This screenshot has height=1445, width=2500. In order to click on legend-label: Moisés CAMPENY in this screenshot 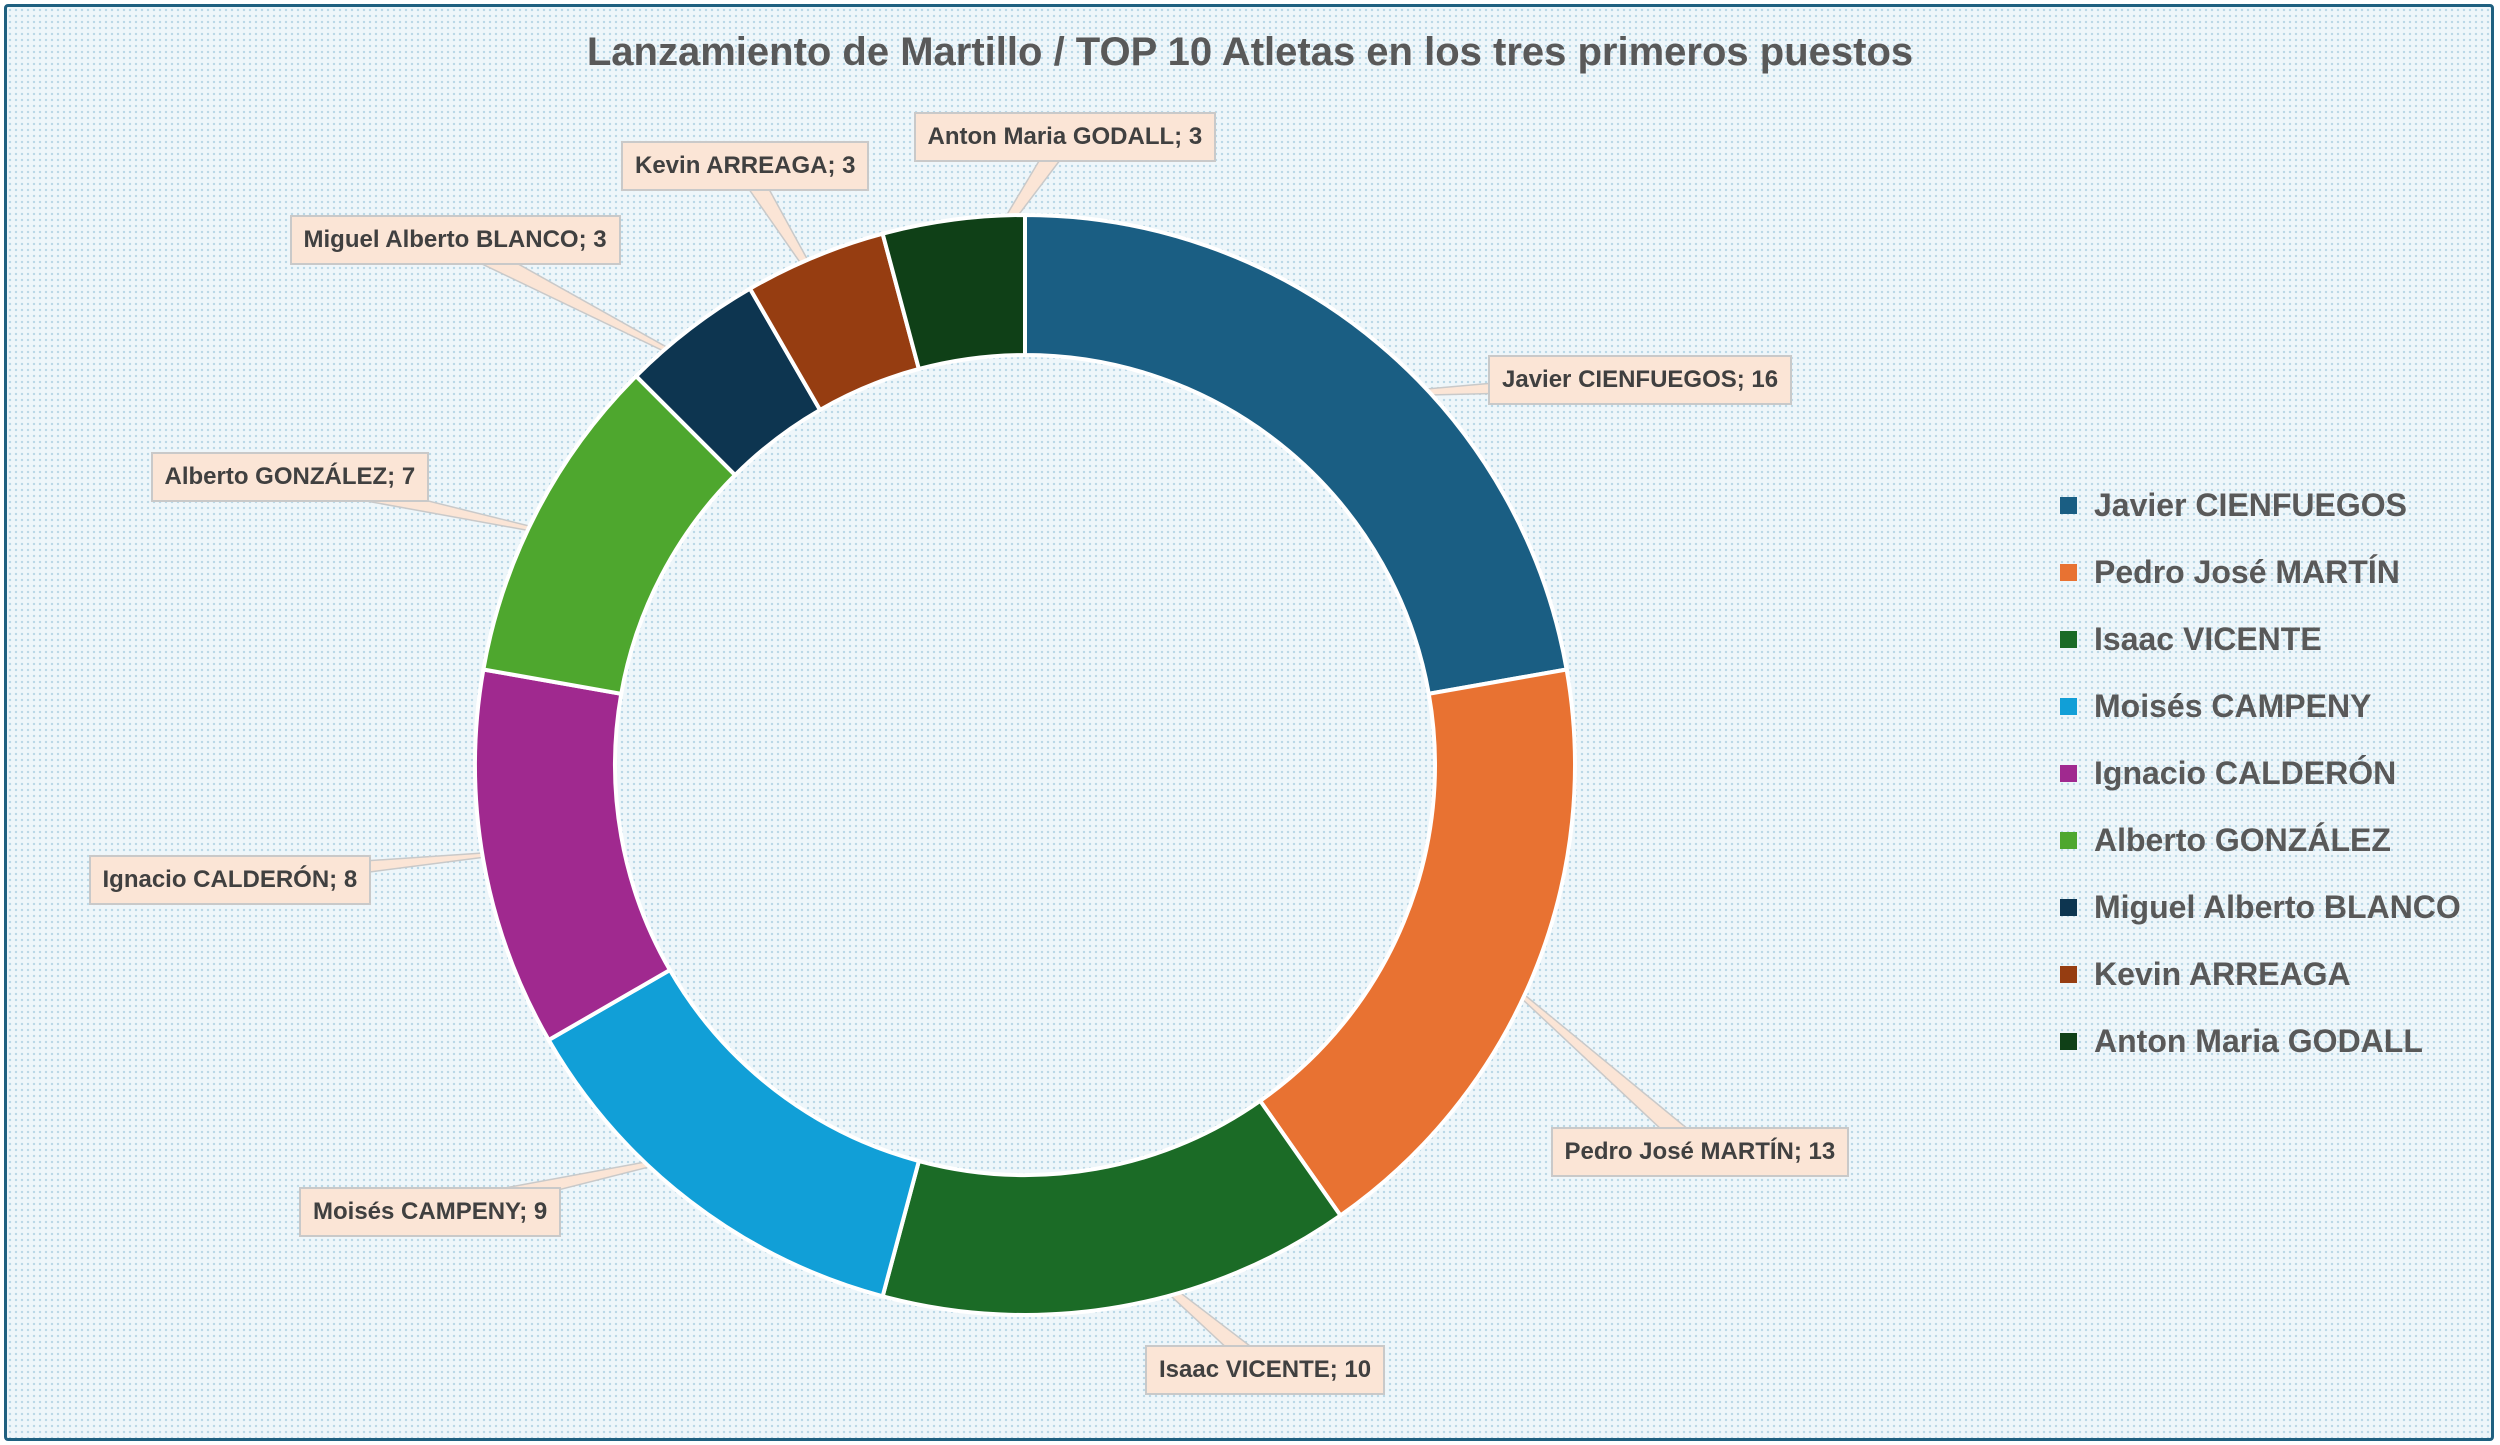, I will do `click(2233, 706)`.